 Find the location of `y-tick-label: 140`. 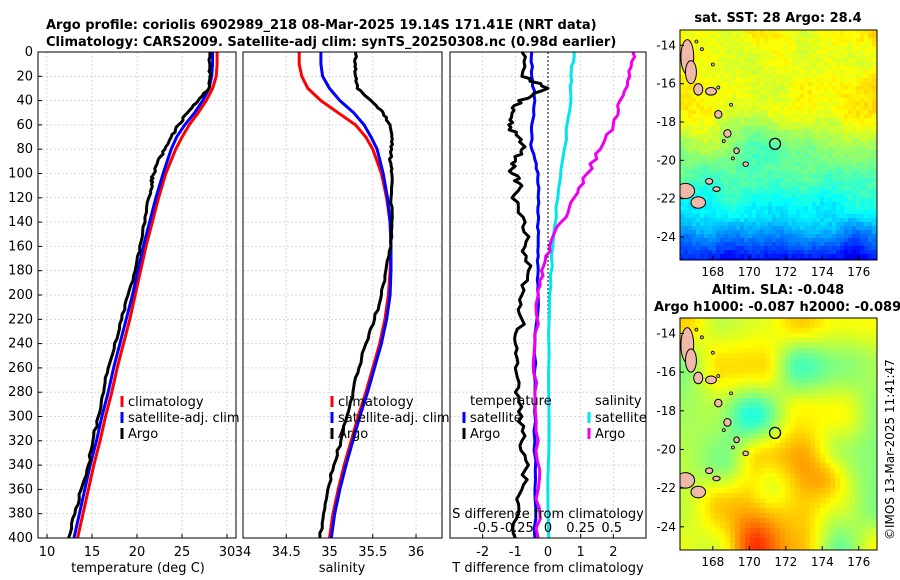

y-tick-label: 140 is located at coordinates (20, 222).